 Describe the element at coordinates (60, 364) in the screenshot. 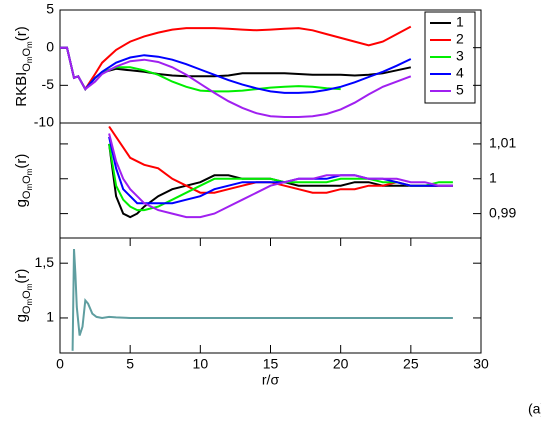

I see `x-tick-label: 0` at that location.